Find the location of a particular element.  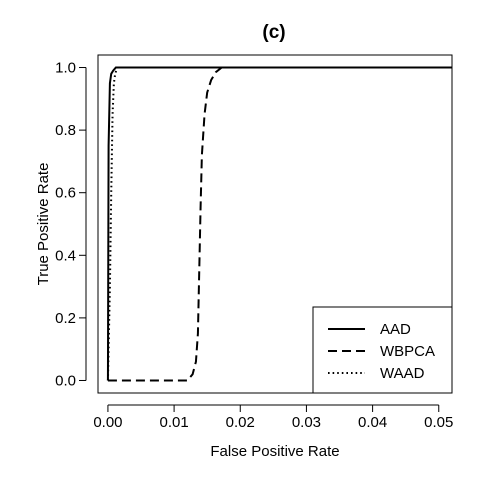

x-tick-label: 0.04 is located at coordinates (372, 422).